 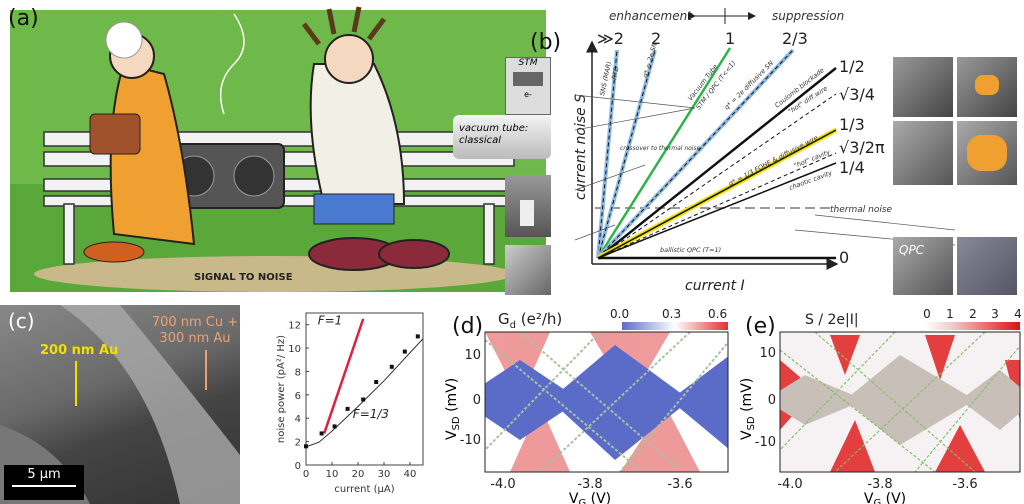 I want to click on x-axis-label: current I, so click(x=715, y=286).